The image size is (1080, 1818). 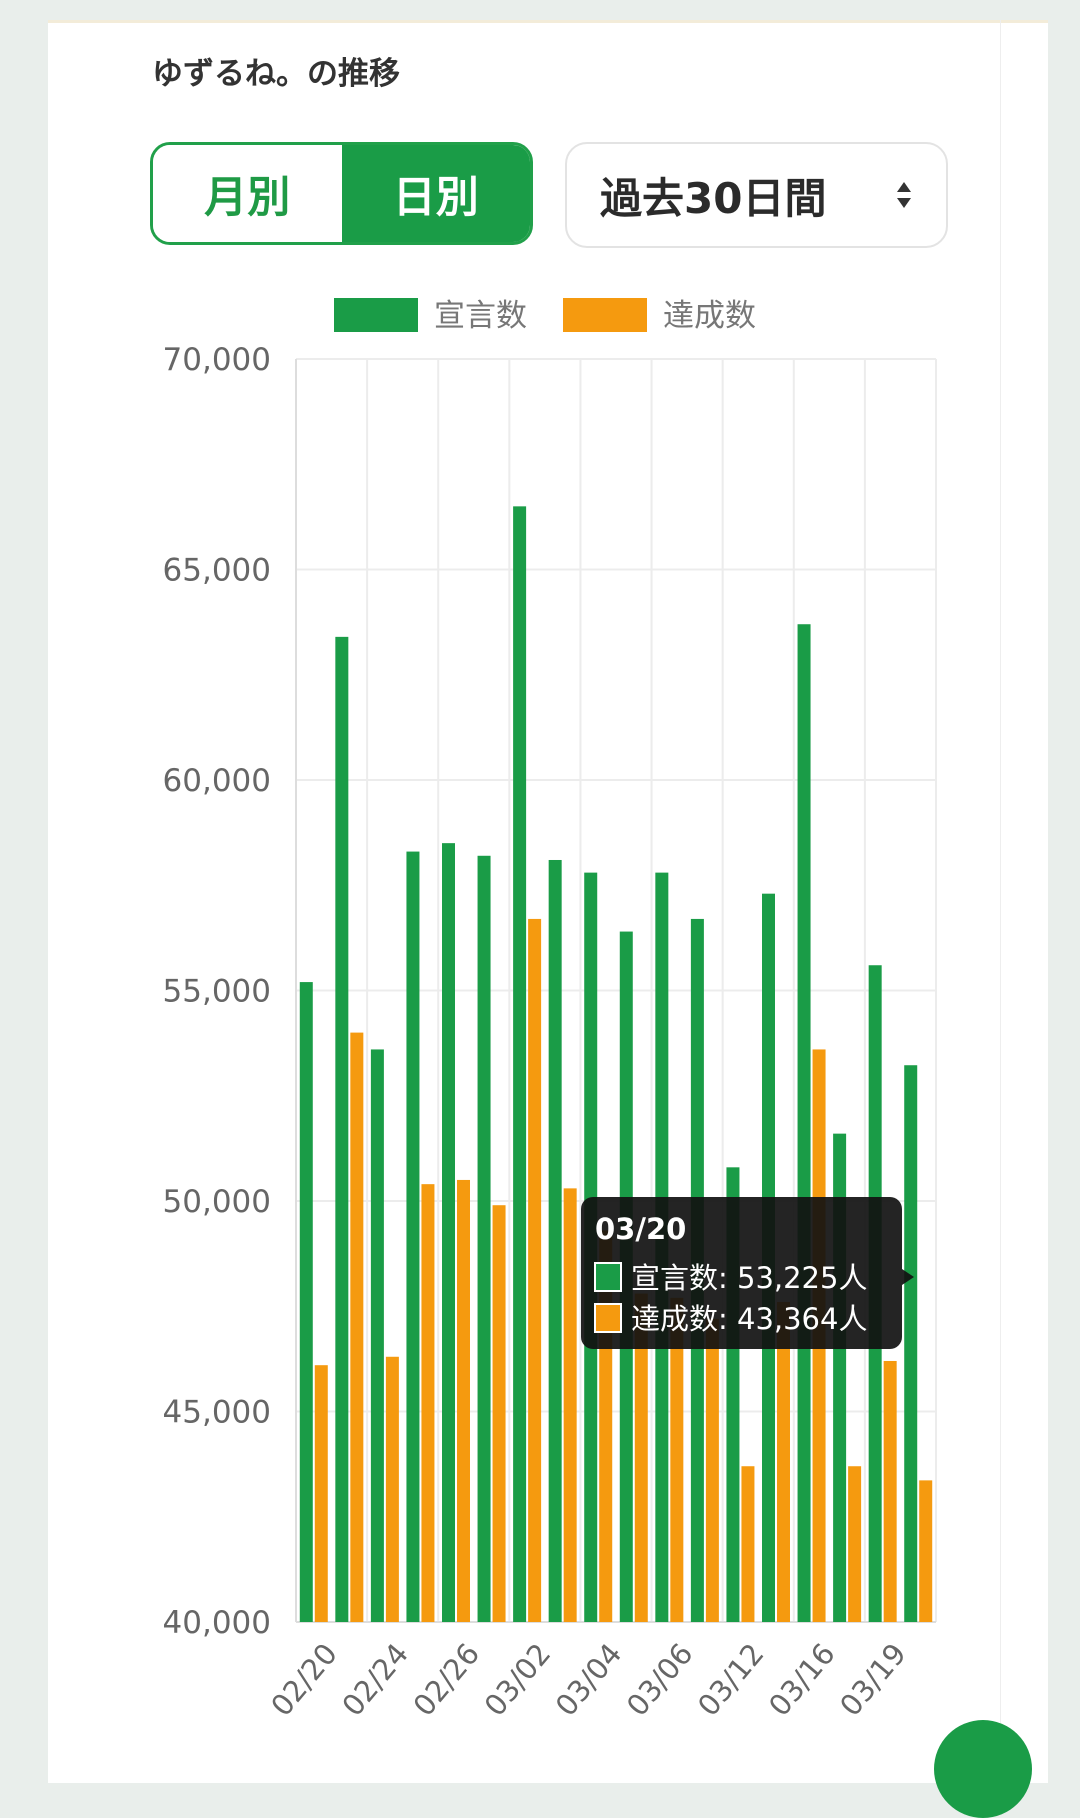 What do you see at coordinates (217, 992) in the screenshot?
I see `y-tick-label: 55,000` at bounding box center [217, 992].